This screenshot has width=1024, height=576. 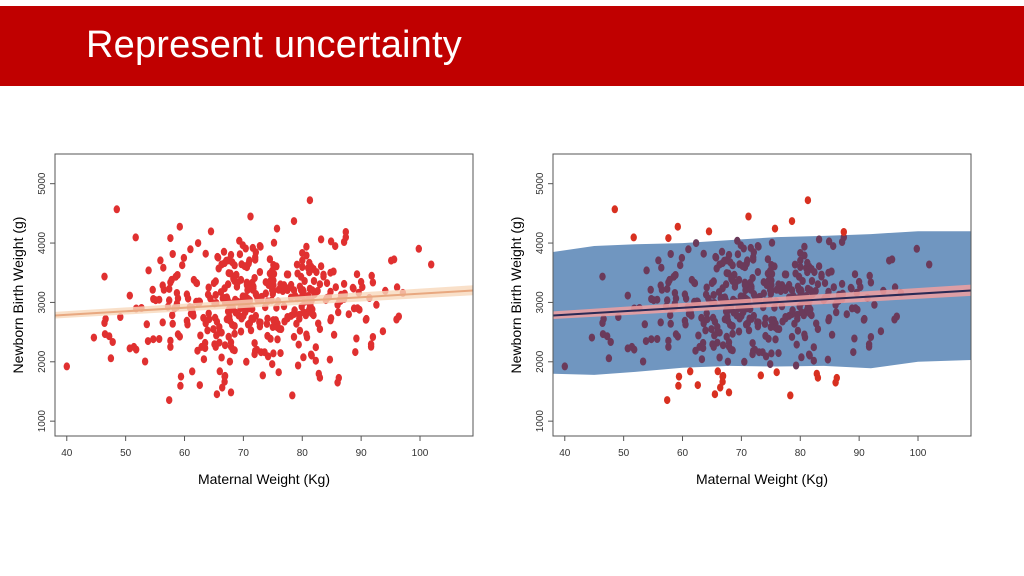 What do you see at coordinates (185, 453) in the screenshot?
I see `x-tick-label: 60` at bounding box center [185, 453].